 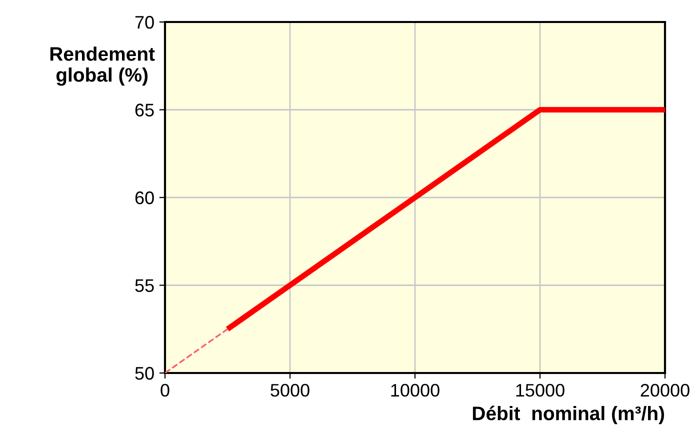 I want to click on x-tick-label: 10000, so click(x=415, y=390).